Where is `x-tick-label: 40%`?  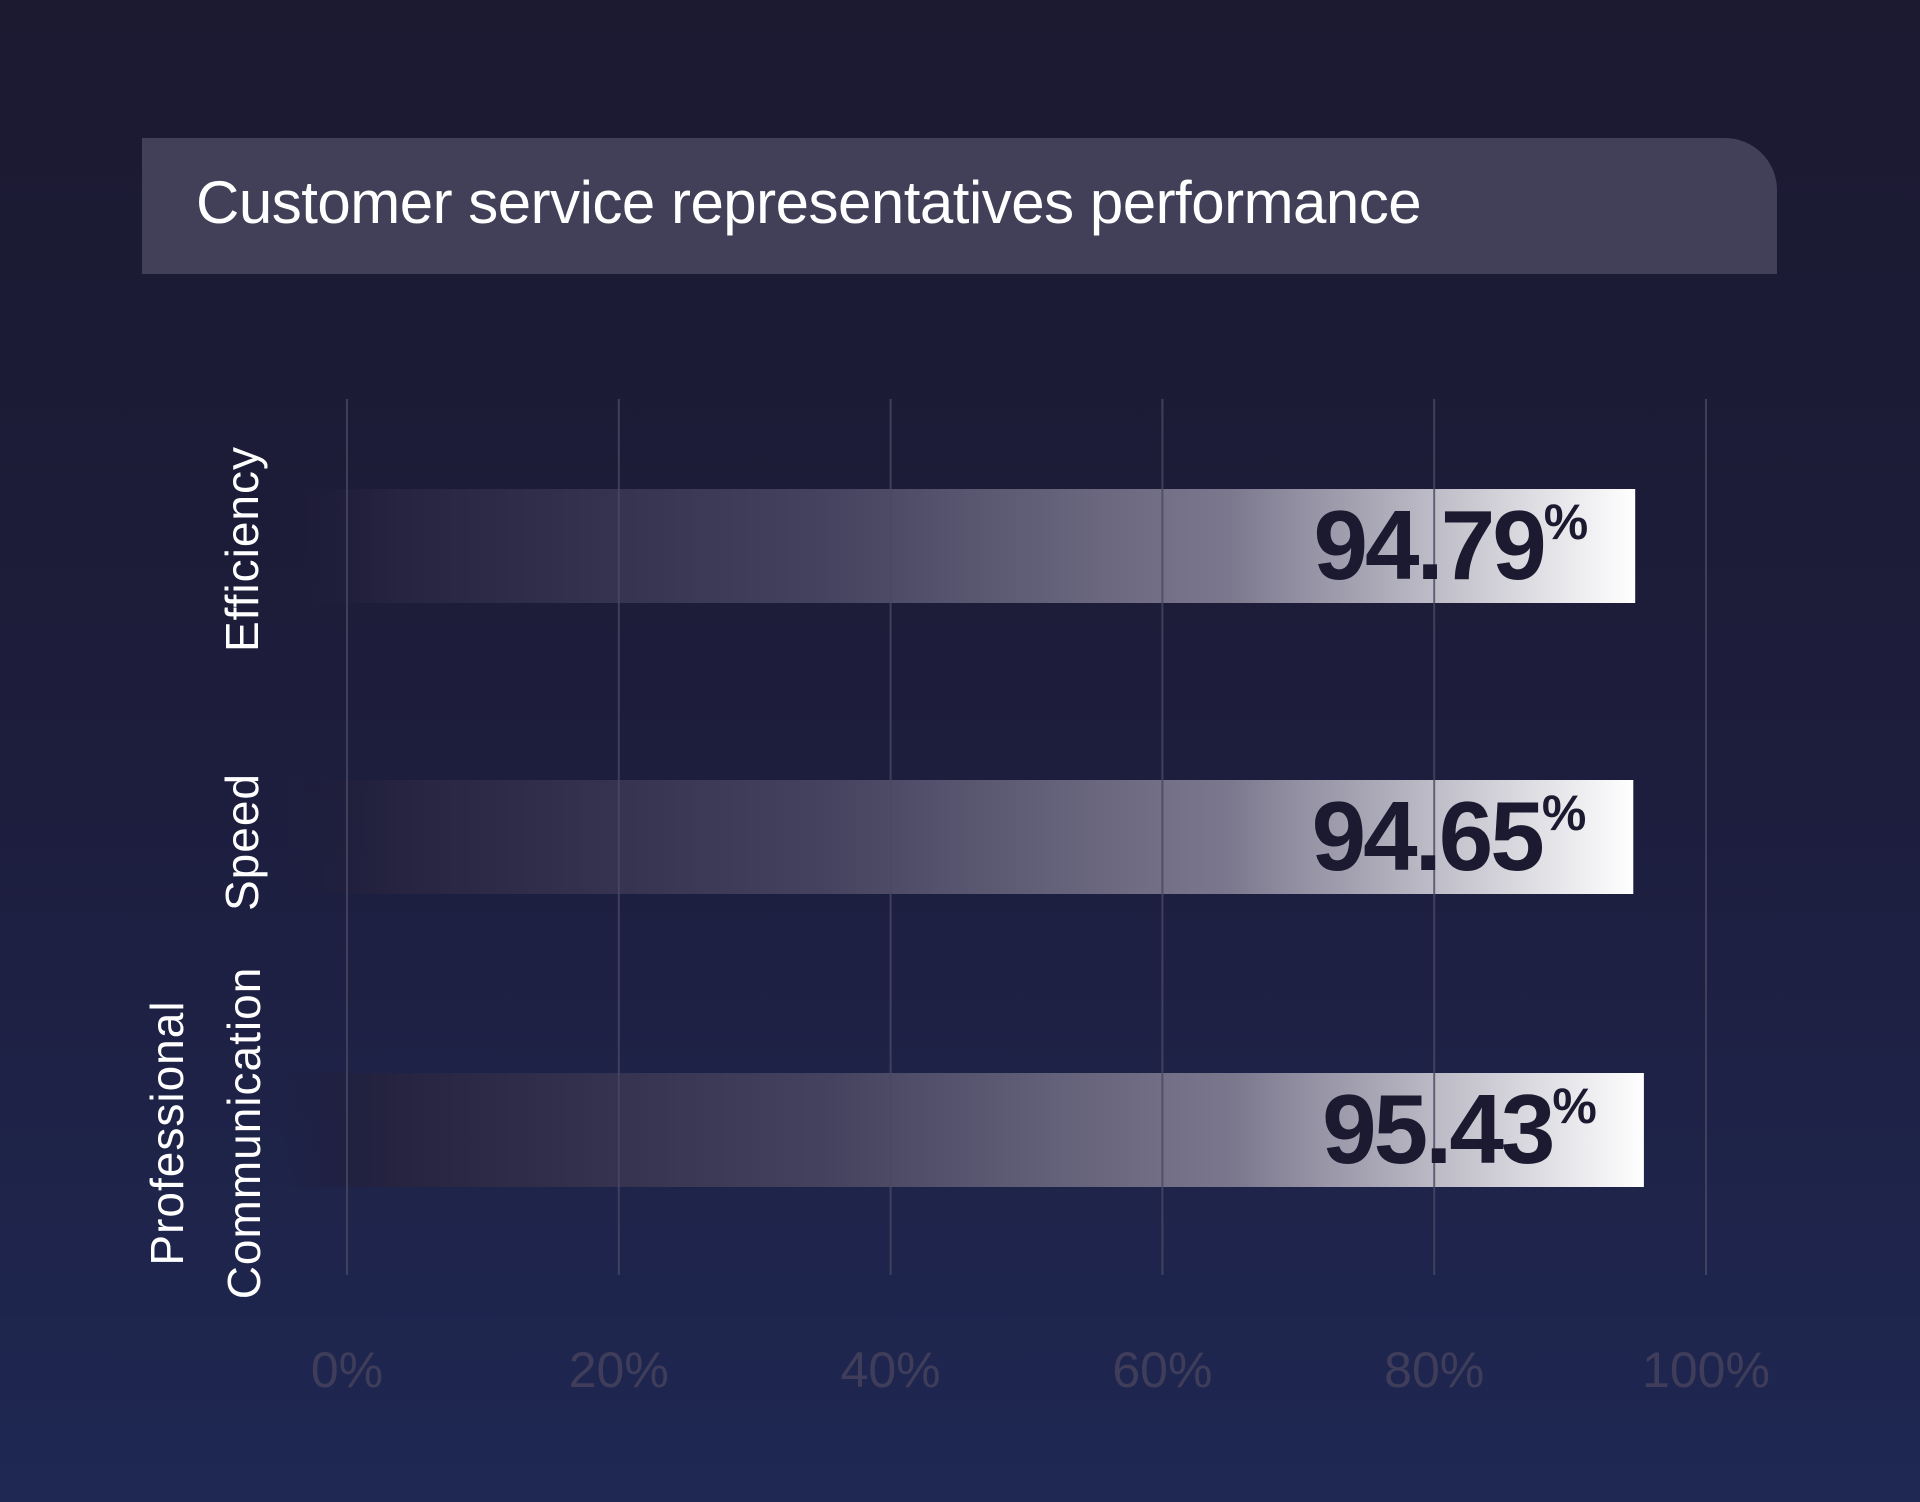 x-tick-label: 40% is located at coordinates (891, 1370).